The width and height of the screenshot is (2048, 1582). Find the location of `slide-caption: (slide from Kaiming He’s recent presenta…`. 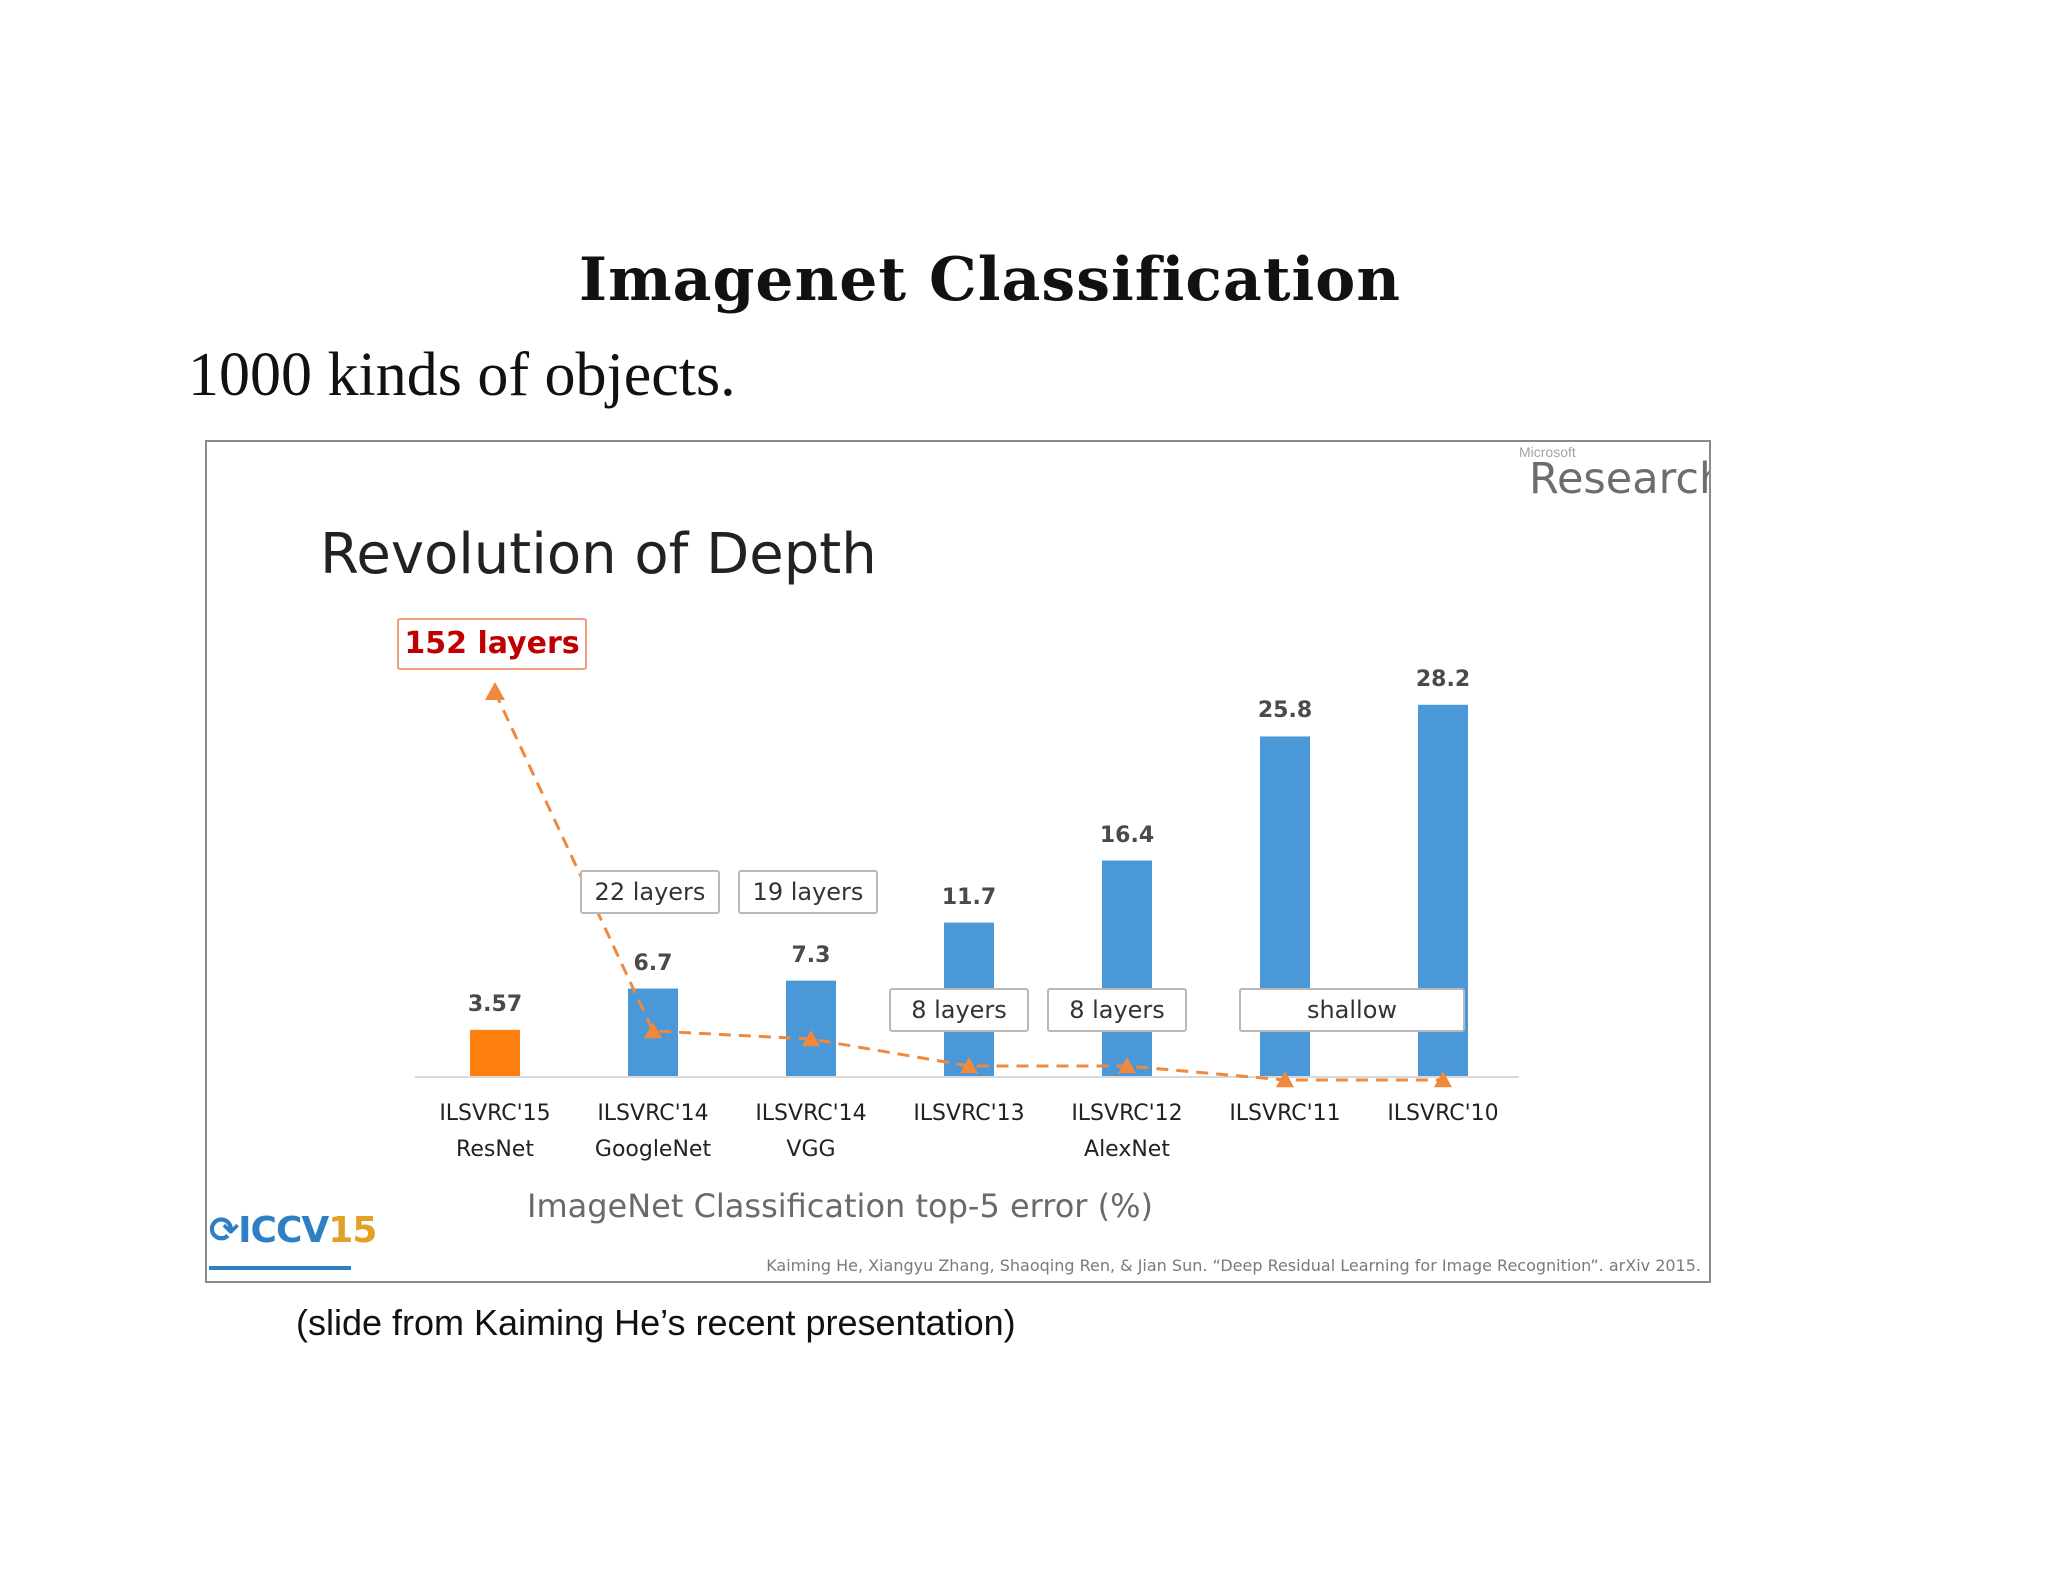

slide-caption: (slide from Kaiming He’s recent presenta… is located at coordinates (656, 1322).